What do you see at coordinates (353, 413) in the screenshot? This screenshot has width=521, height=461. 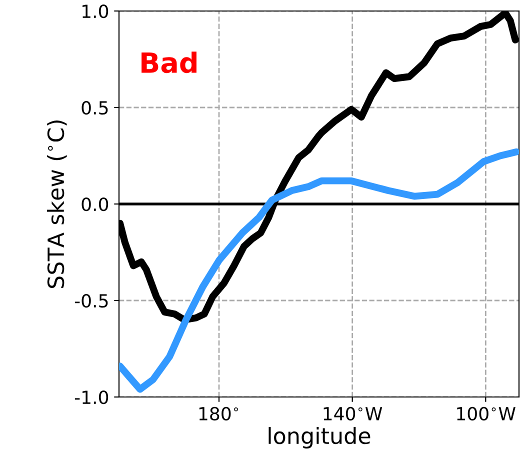 I see `x-tick-label: 140$^{∘}$W` at bounding box center [353, 413].